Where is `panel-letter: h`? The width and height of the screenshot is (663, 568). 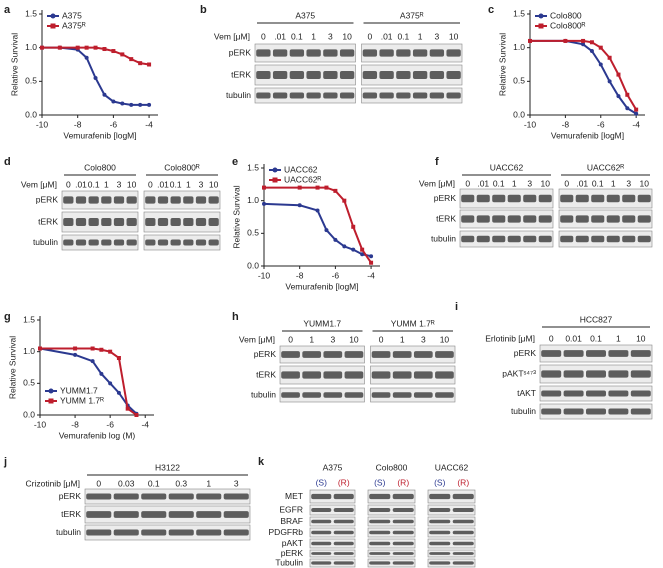 panel-letter: h is located at coordinates (235, 317).